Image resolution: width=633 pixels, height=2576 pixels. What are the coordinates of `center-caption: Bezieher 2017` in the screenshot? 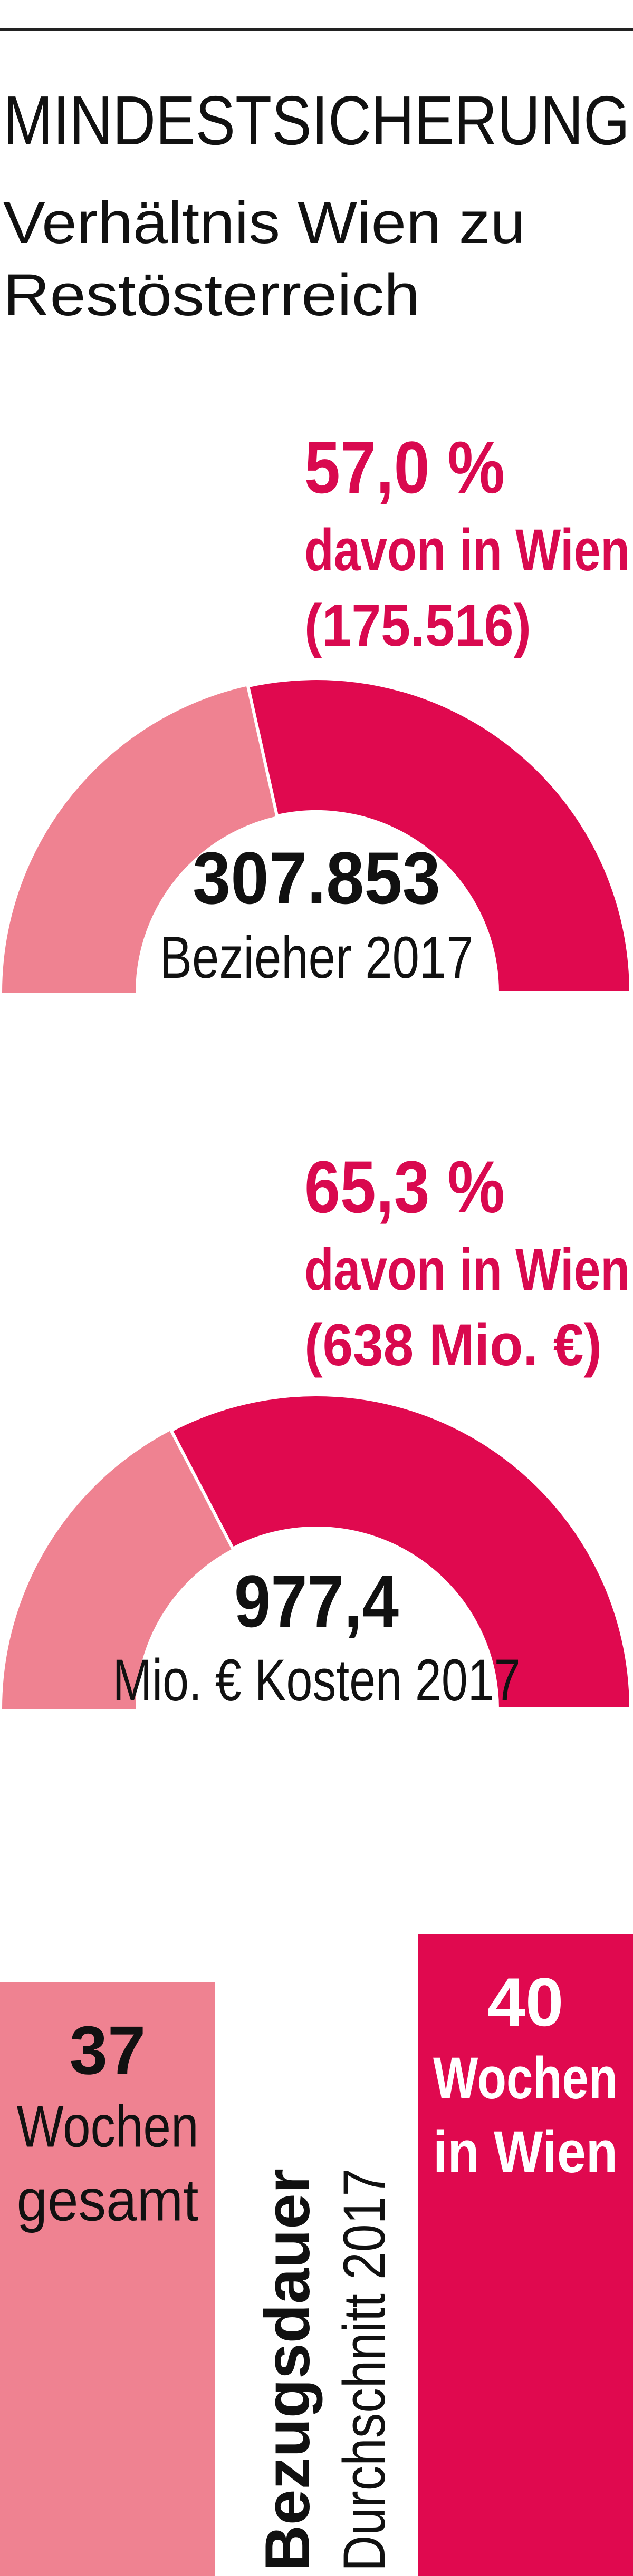 It's located at (317, 957).